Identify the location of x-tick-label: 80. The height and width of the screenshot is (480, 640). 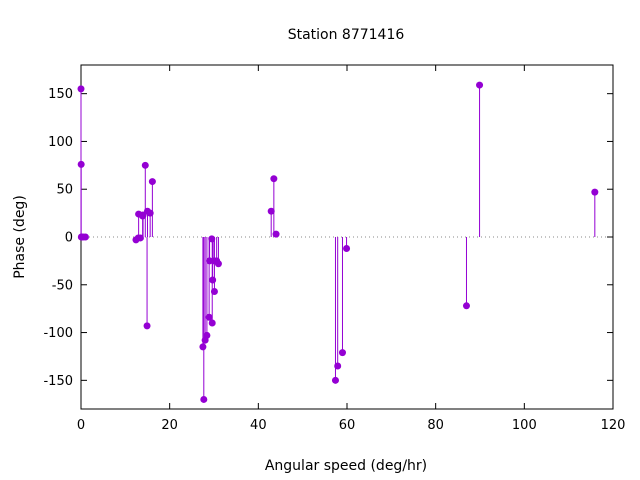
(435, 425).